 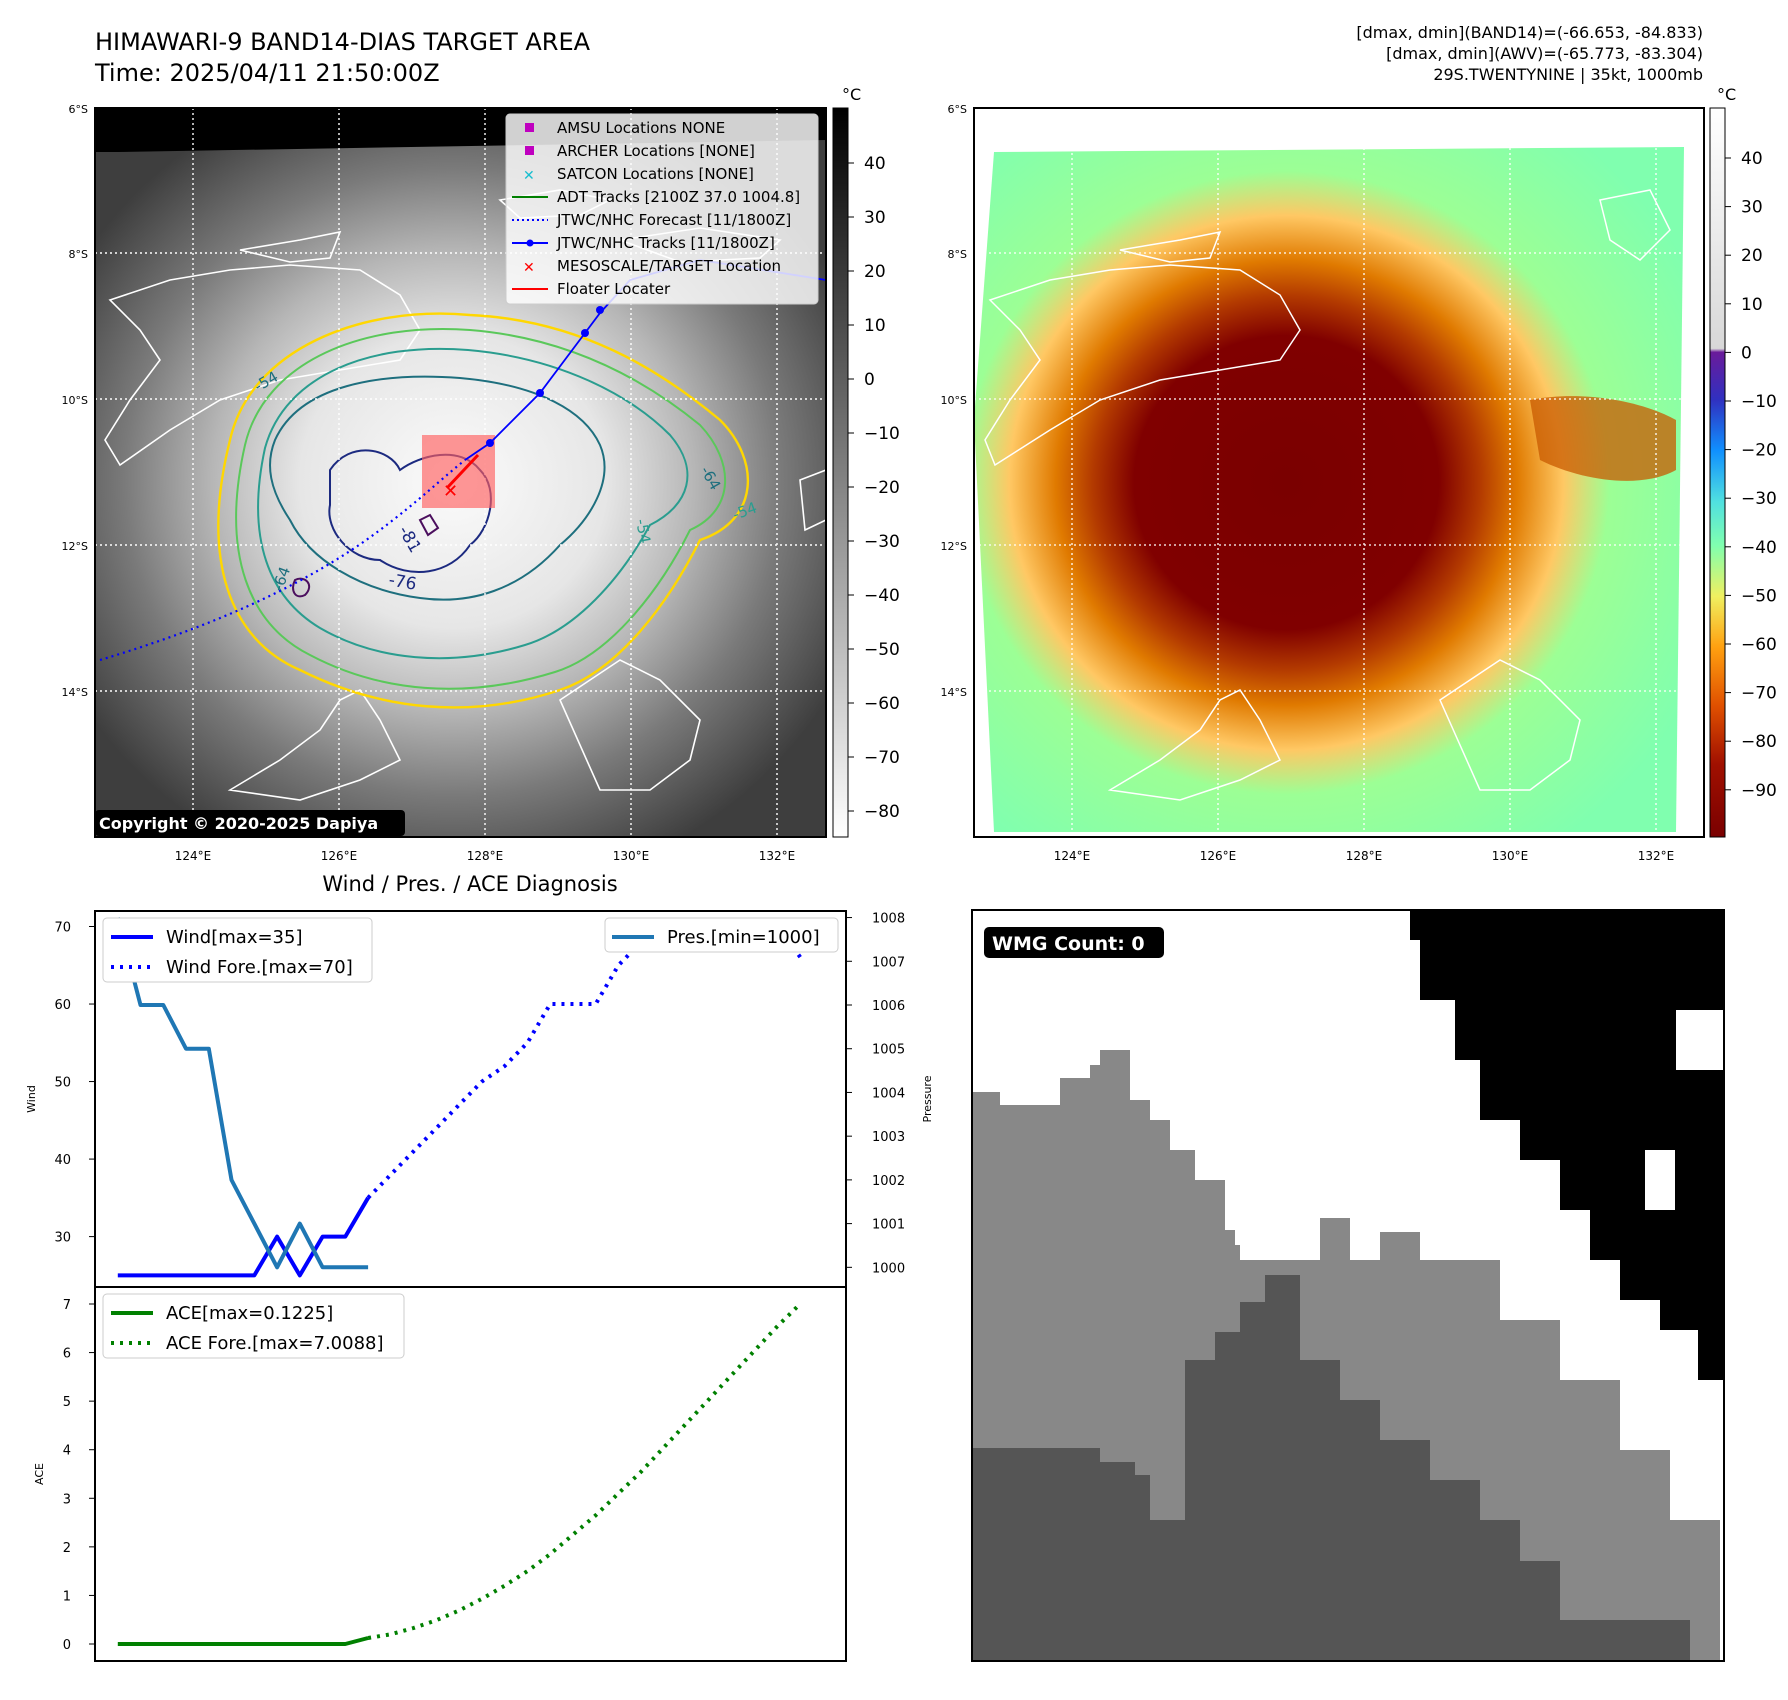 What do you see at coordinates (851, 94) in the screenshot?
I see `ir-colorbar-unit: °C` at bounding box center [851, 94].